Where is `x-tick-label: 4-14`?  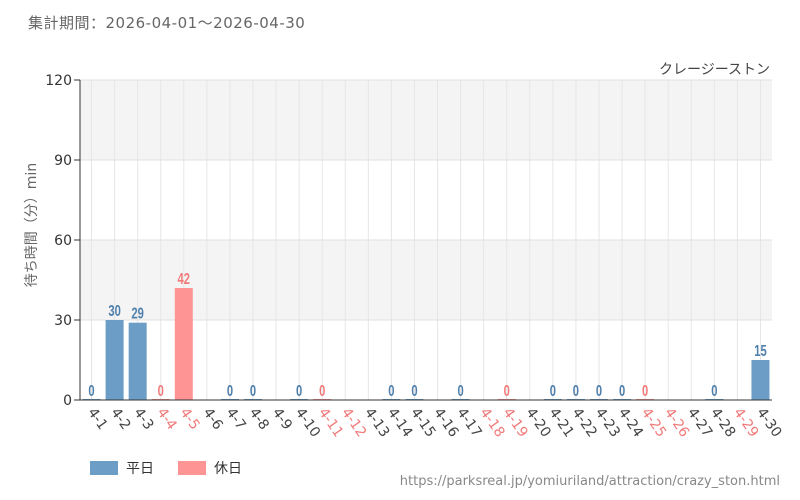
x-tick-label: 4-14 is located at coordinates (399, 422).